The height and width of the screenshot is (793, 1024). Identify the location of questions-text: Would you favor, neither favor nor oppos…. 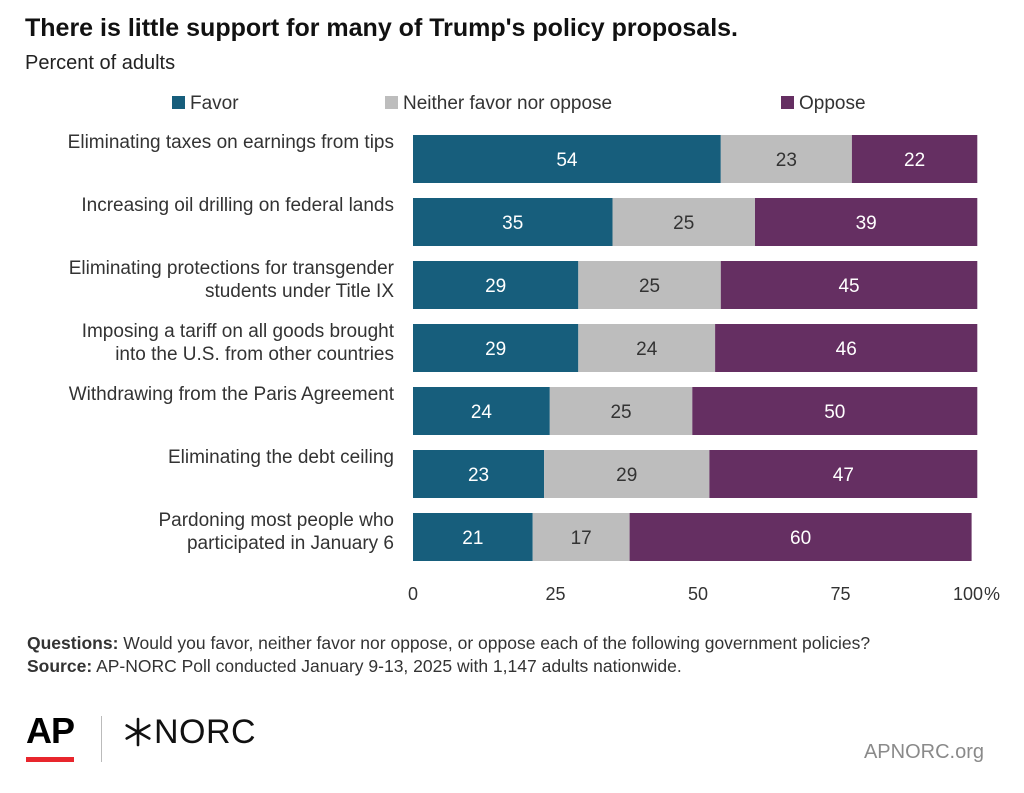
(497, 643).